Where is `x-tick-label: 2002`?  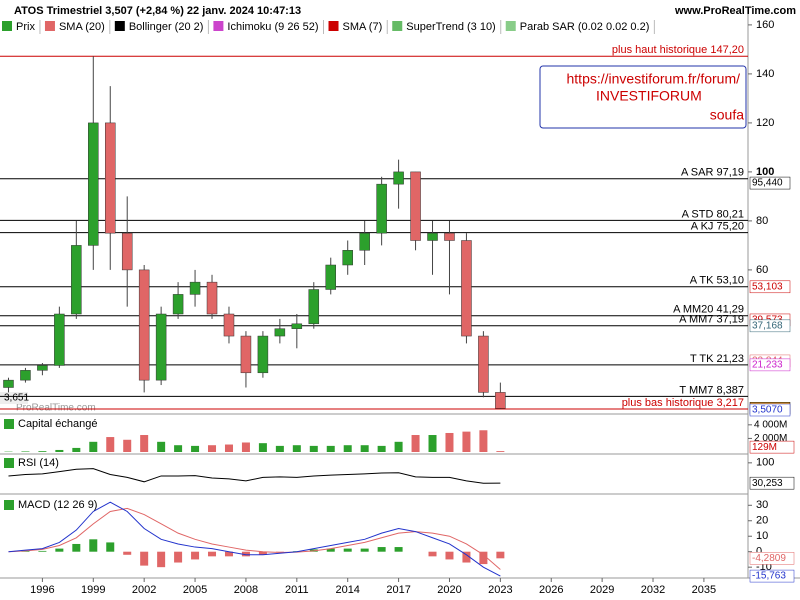 x-tick-label: 2002 is located at coordinates (144, 590).